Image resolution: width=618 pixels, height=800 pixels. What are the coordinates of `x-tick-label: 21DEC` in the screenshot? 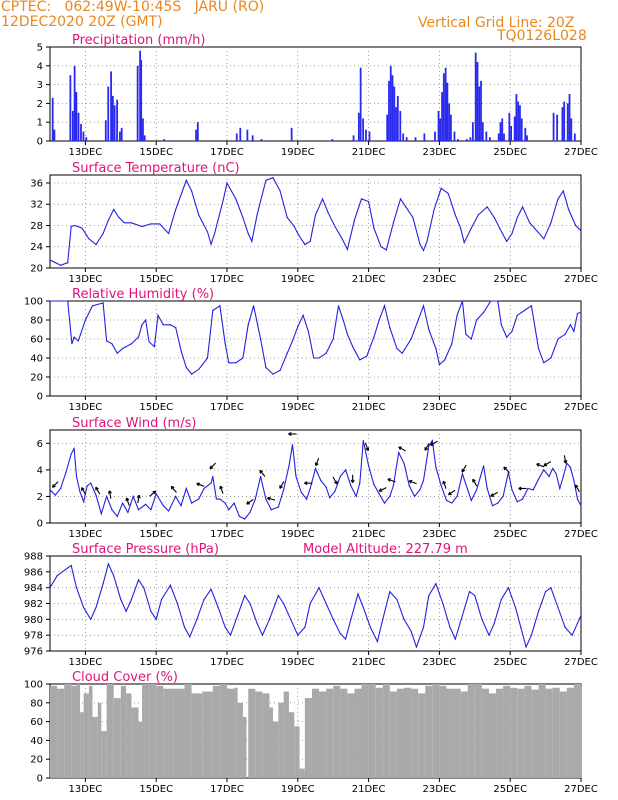 It's located at (369, 152).